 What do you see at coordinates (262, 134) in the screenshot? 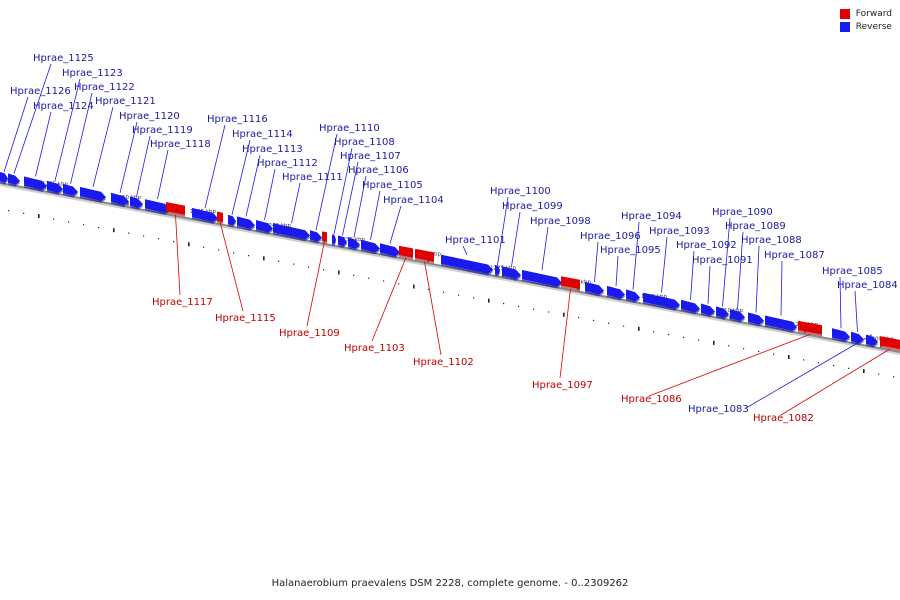
I see `gene-label-hprae-1114: Hprae_1114` at bounding box center [262, 134].